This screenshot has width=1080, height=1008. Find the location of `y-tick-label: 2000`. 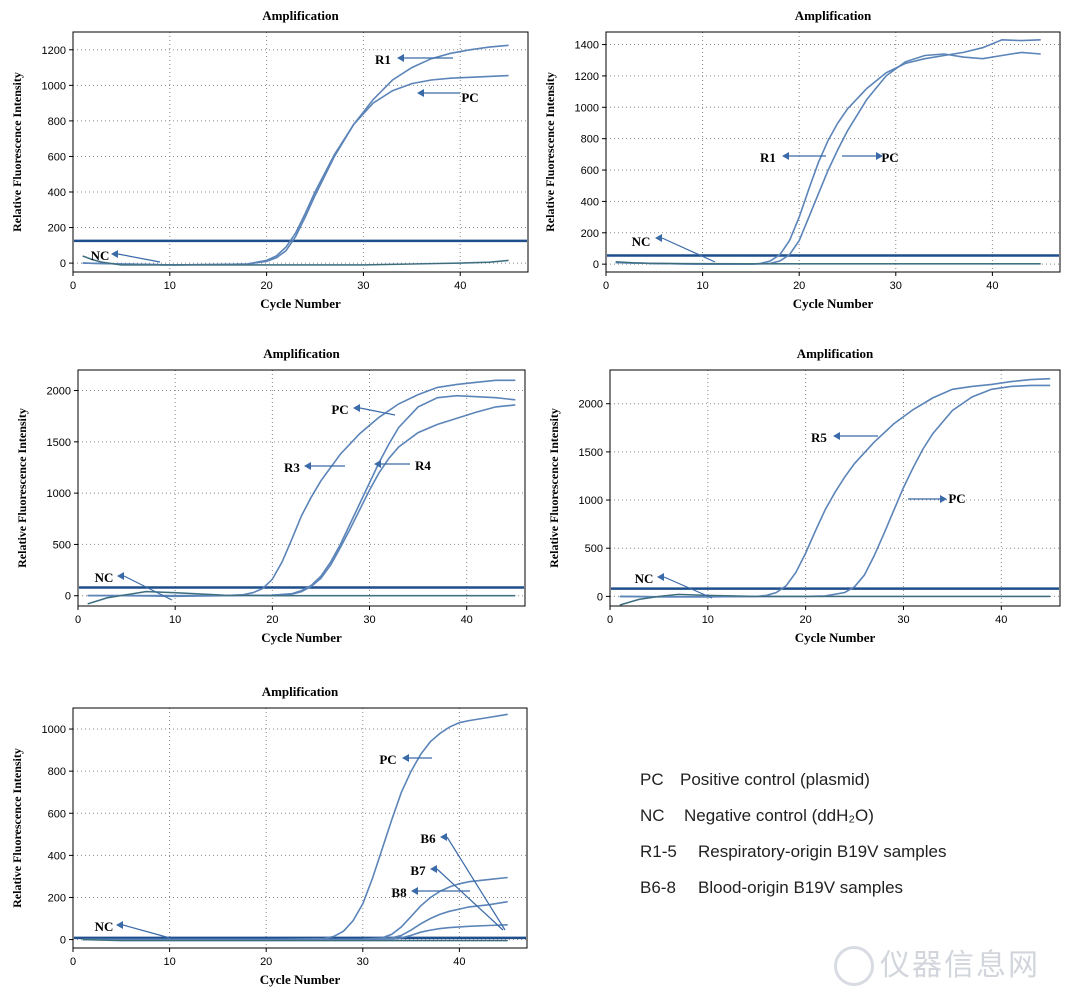

y-tick-label: 2000 is located at coordinates (591, 405).